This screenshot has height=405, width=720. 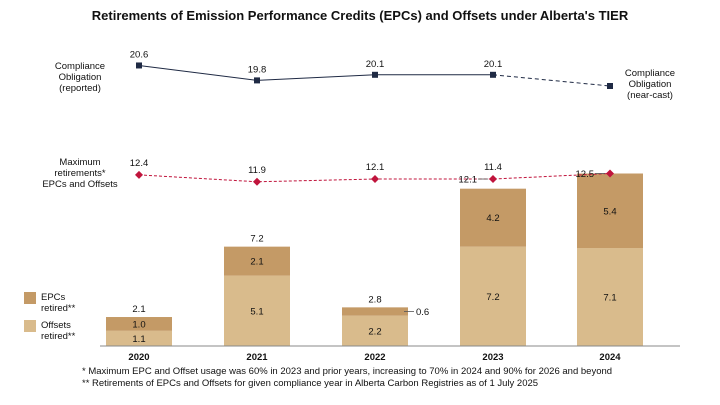 I want to click on nearcast-label-line1: Compliance, so click(x=650, y=73).